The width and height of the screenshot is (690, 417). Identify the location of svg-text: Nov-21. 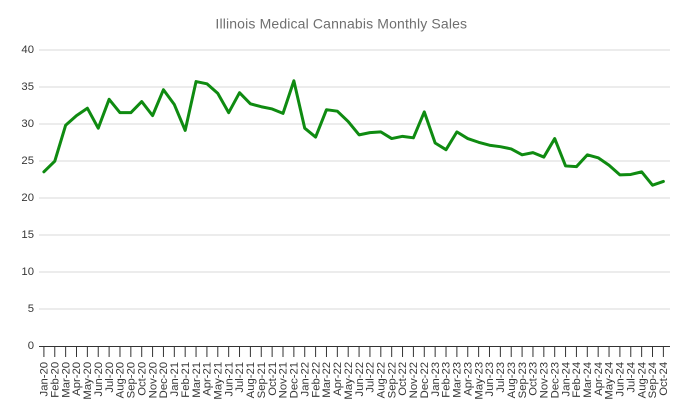
(284, 380).